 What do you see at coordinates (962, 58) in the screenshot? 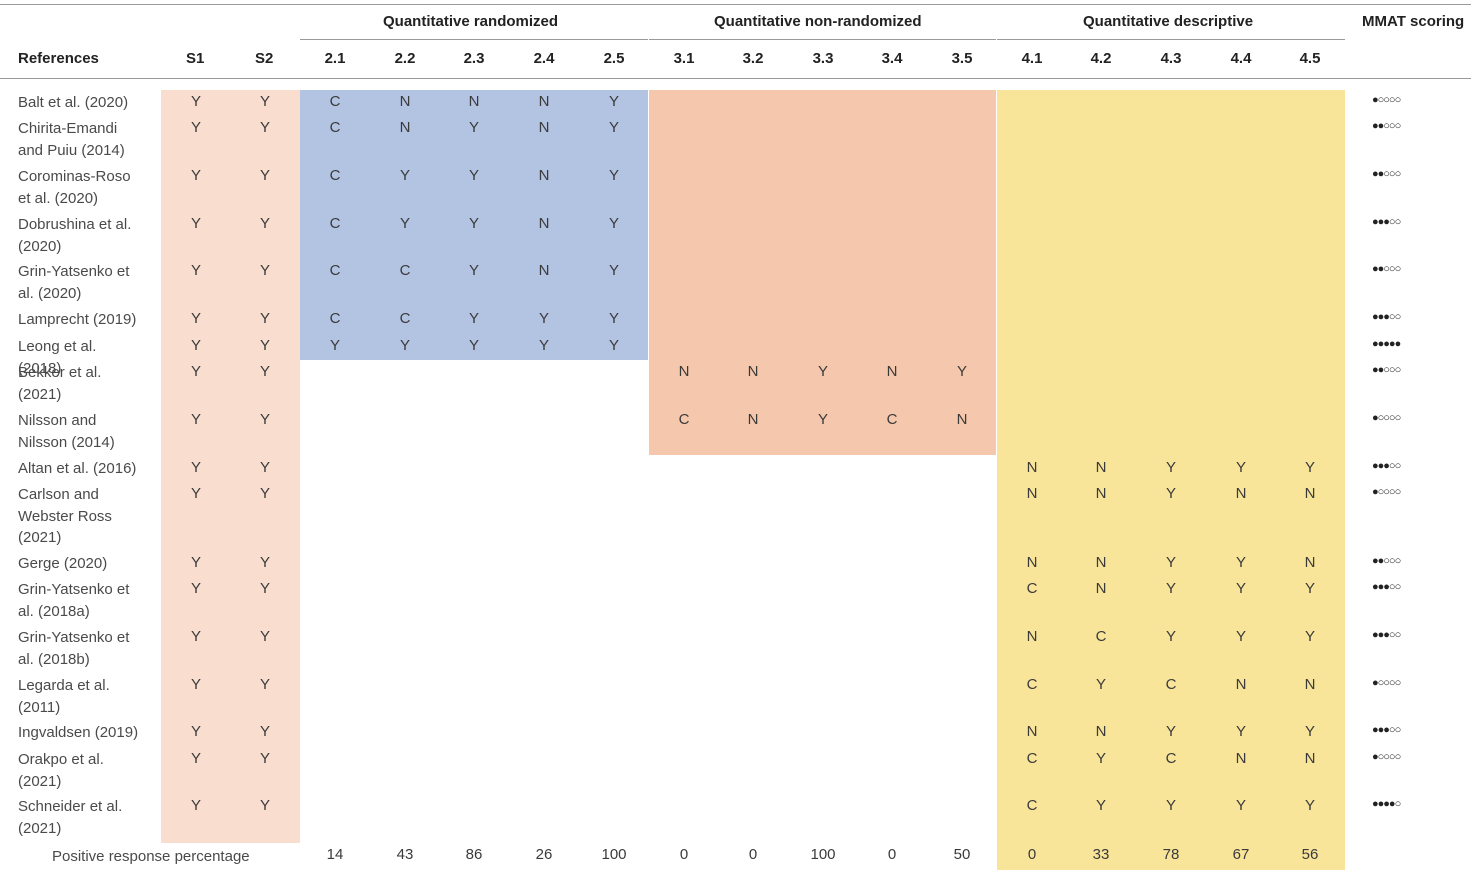
I see `subheader-3-5: 3.5` at bounding box center [962, 58].